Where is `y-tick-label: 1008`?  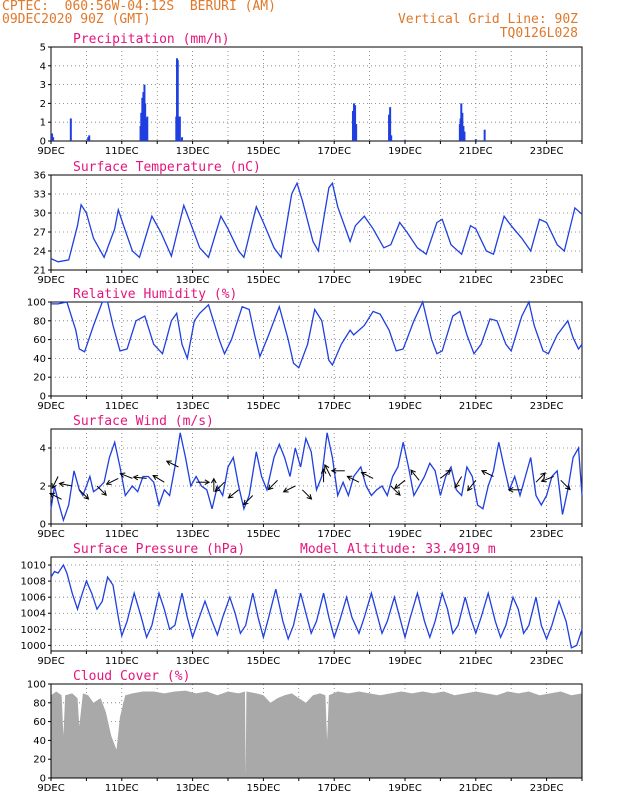 y-tick-label: 1008 is located at coordinates (33, 582).